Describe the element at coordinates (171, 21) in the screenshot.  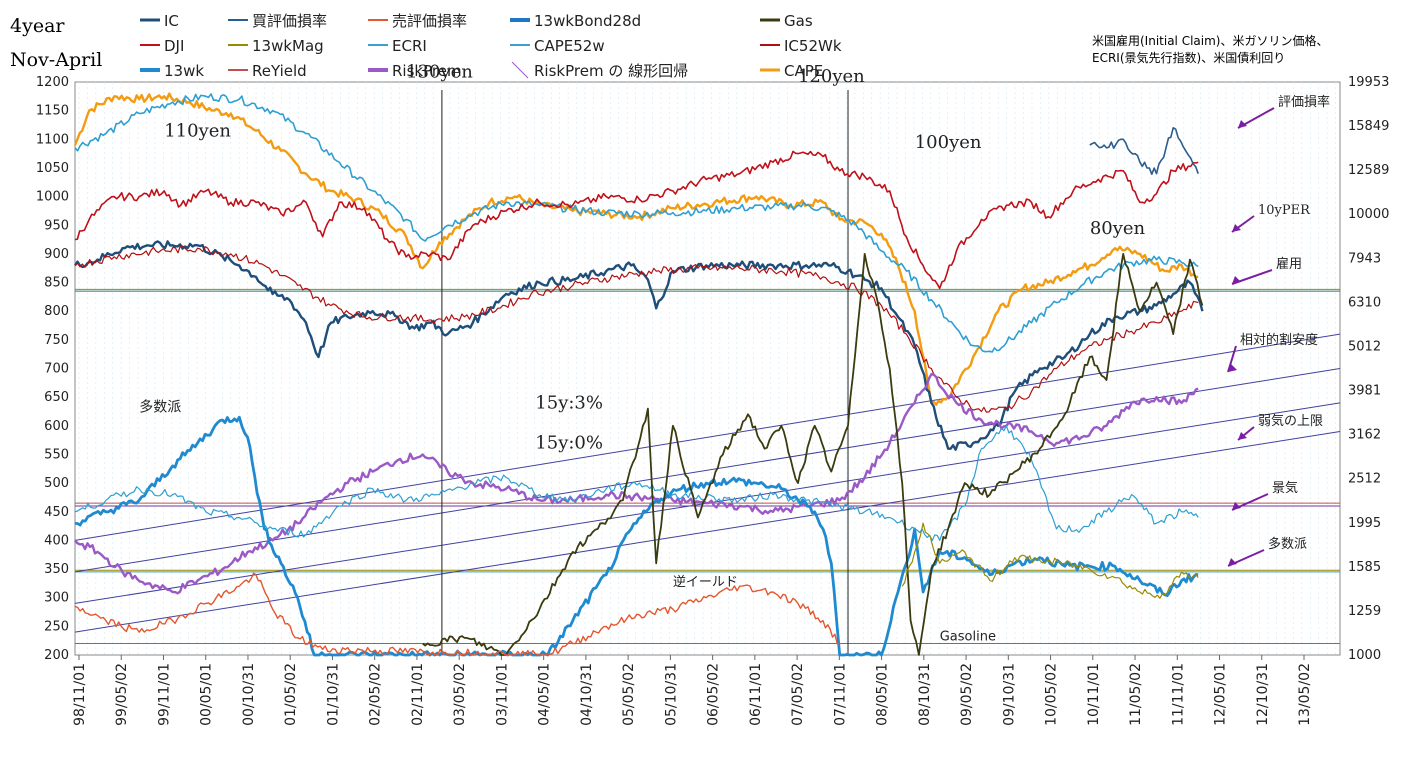
I see `legend-label: IC` at that location.